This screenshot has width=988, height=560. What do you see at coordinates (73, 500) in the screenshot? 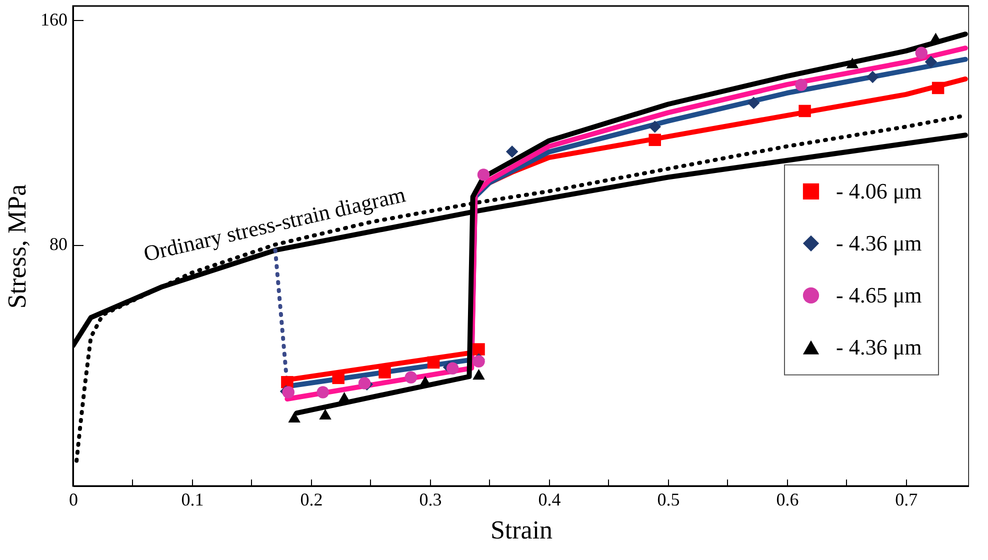
I see `x-tick-label: 0` at bounding box center [73, 500].